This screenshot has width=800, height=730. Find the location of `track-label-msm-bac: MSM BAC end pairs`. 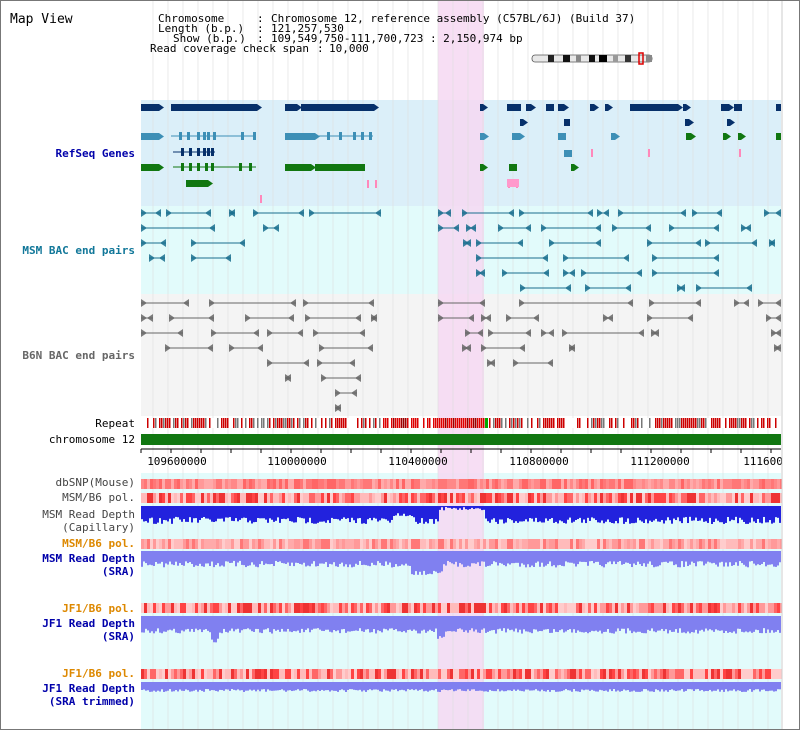

track-label-msm-bac: MSM BAC end pairs is located at coordinates (78, 250).